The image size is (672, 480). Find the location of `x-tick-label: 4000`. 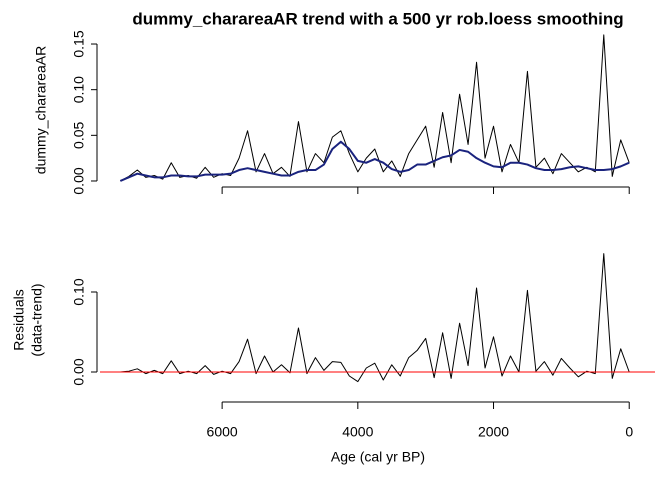

x-tick-label: 4000 is located at coordinates (357, 432).